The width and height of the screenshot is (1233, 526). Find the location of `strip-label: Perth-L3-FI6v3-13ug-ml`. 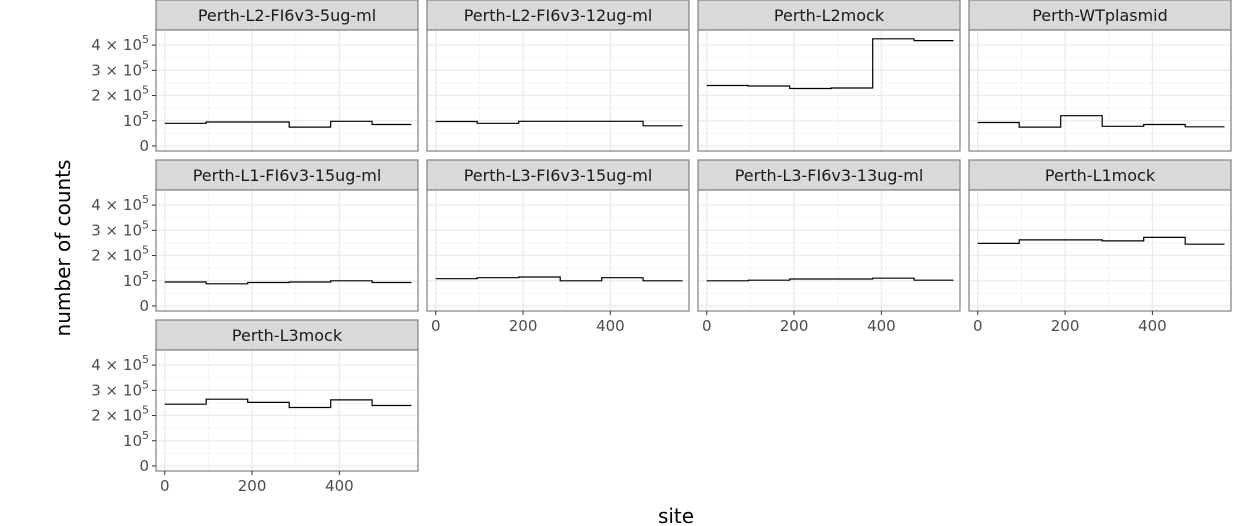

strip-label: Perth-L3-FI6v3-13ug-ml is located at coordinates (829, 175).